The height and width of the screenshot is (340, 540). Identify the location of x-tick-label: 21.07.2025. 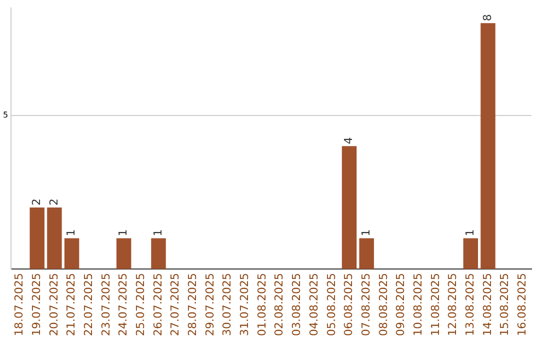
(71, 304).